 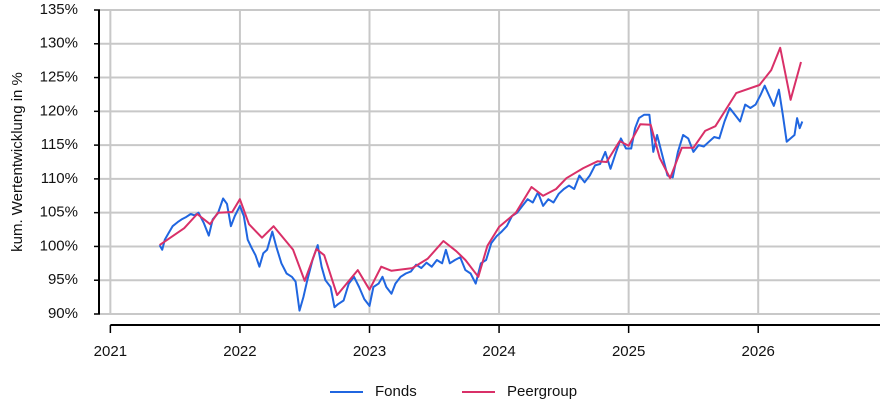 What do you see at coordinates (59, 43) in the screenshot?
I see `y-tick-label: 130%` at bounding box center [59, 43].